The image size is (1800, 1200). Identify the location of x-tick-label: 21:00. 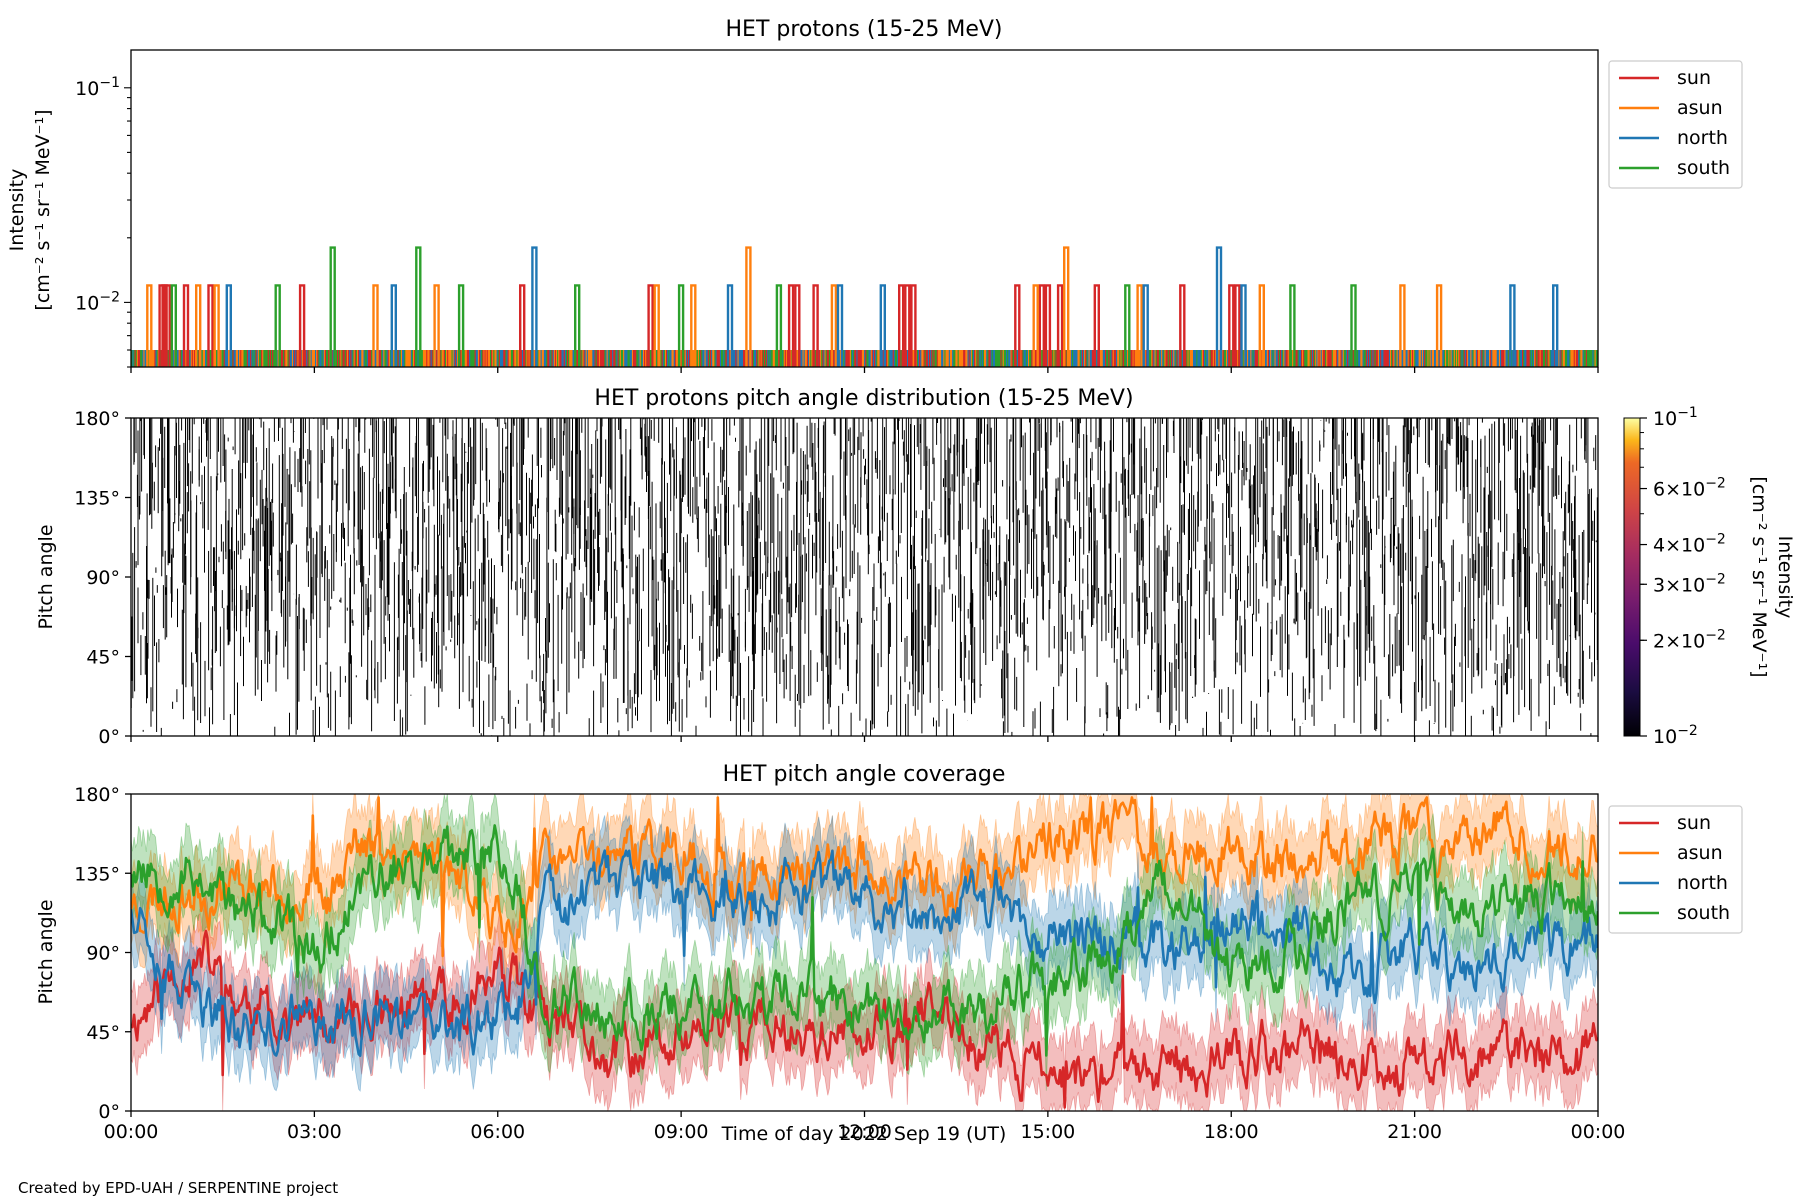
(1414, 1132).